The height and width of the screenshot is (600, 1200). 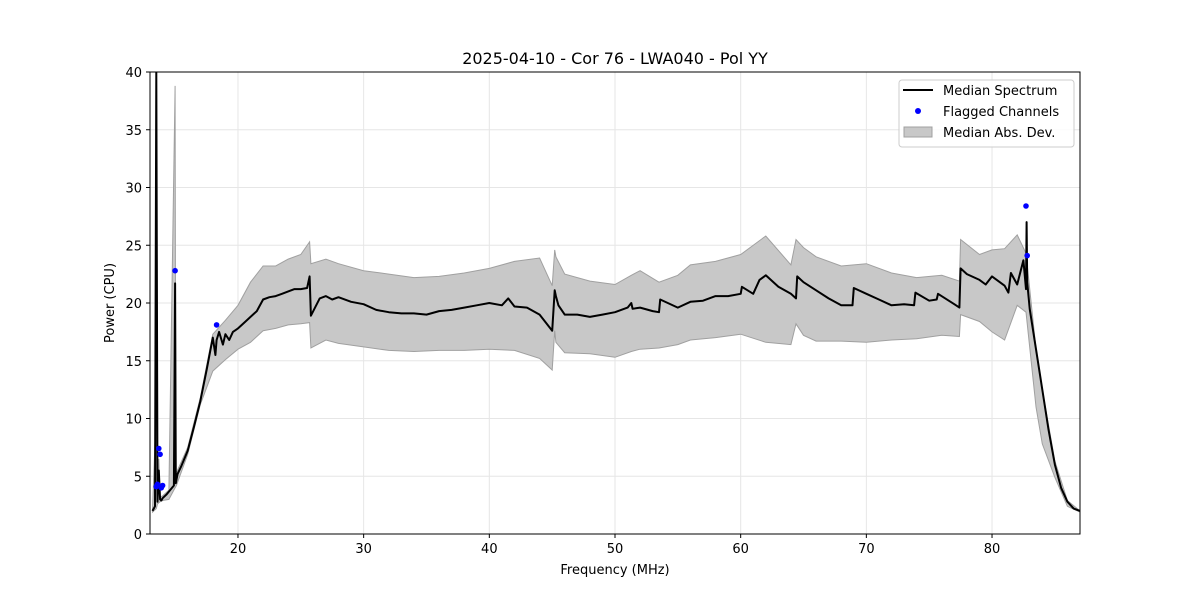 What do you see at coordinates (866, 549) in the screenshot?
I see `x-tick-label: 70` at bounding box center [866, 549].